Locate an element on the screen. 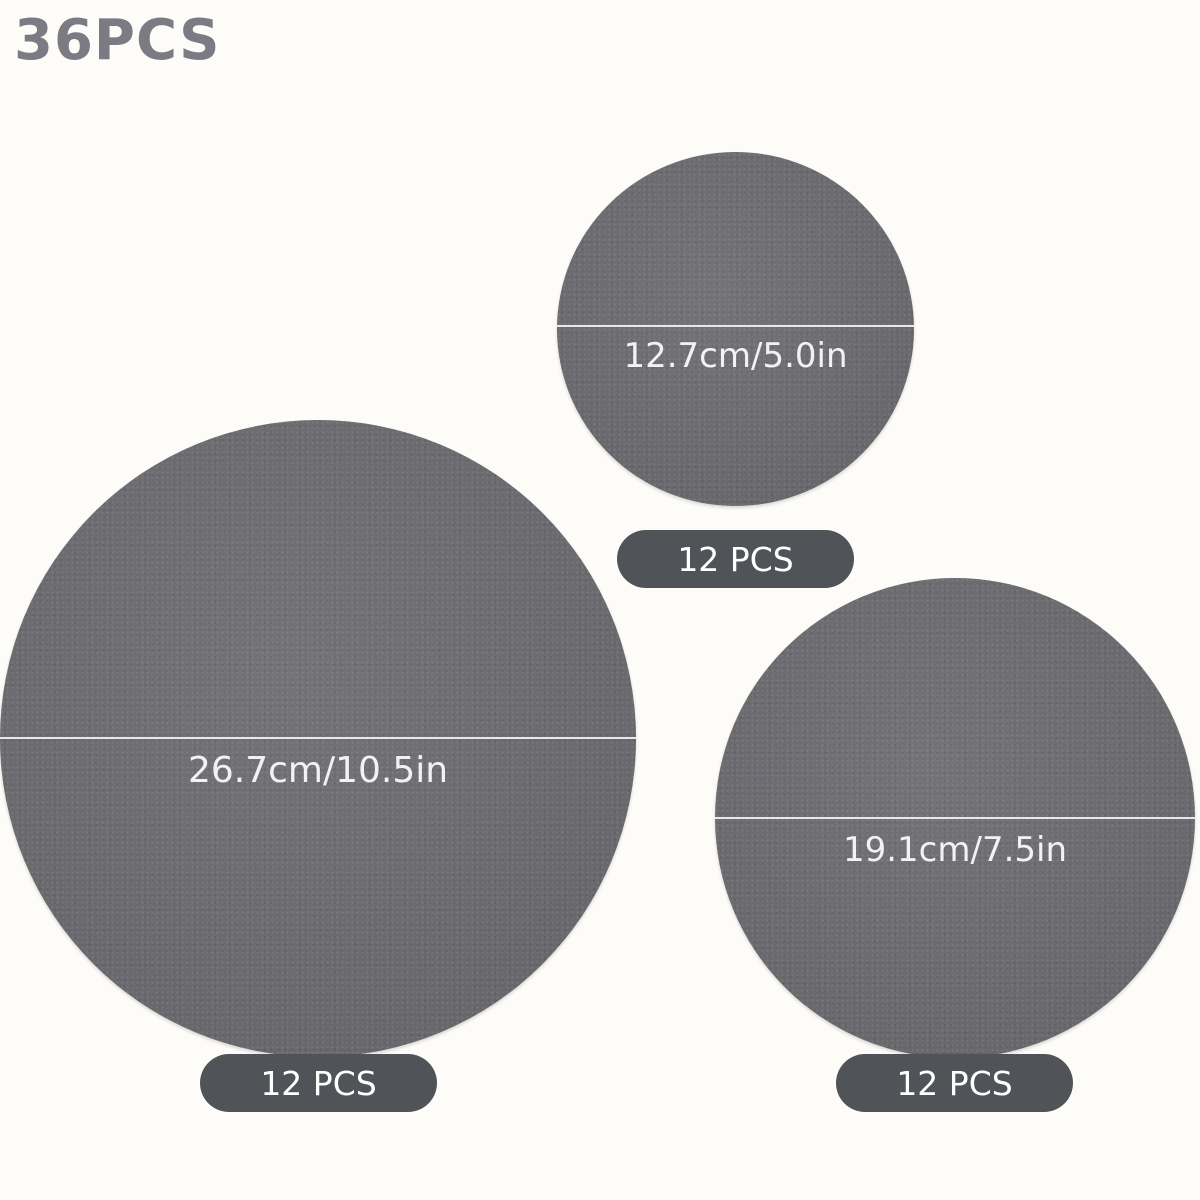 This screenshot has width=1200, height=1200. large-diameter-line is located at coordinates (318, 738).